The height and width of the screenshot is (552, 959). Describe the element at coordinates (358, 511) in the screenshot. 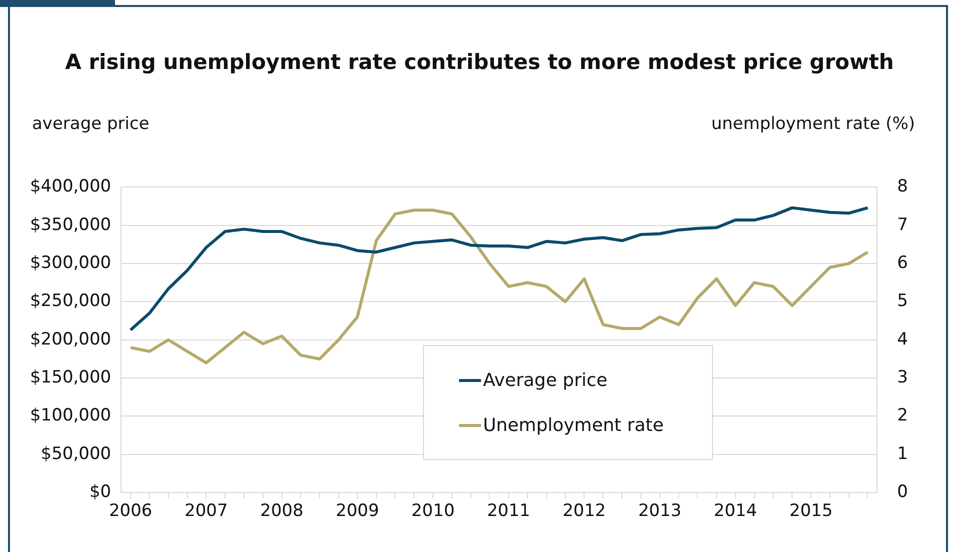

I see `x-tick-label: 2009` at that location.